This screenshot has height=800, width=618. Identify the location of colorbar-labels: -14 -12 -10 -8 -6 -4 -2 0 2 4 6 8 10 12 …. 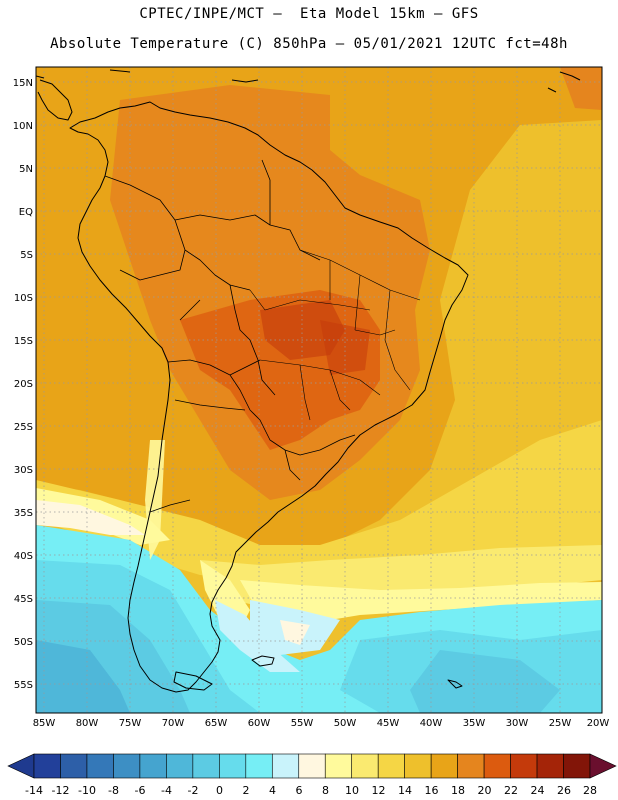
(311, 790).